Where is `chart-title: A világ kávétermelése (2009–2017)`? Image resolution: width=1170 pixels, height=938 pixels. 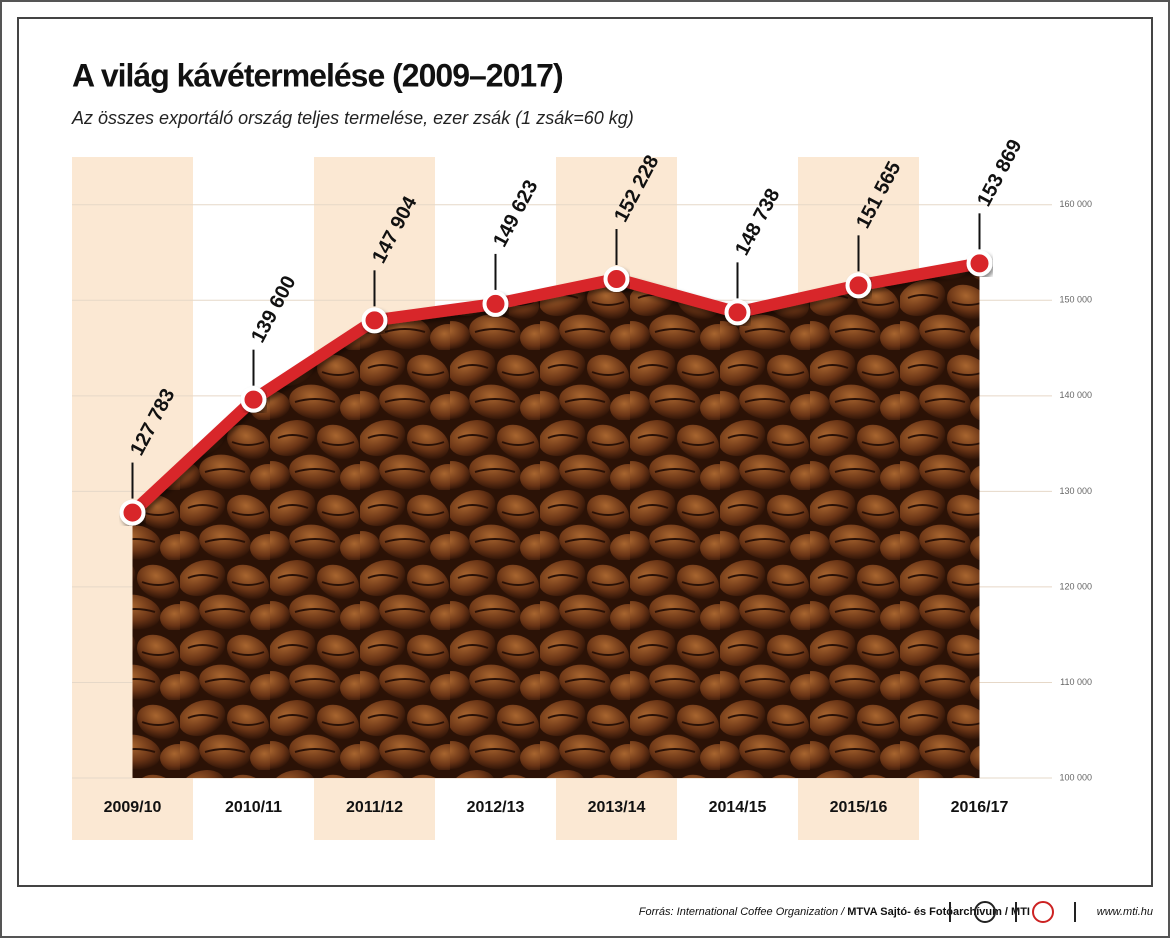 chart-title: A világ kávétermelése (2009–2017) is located at coordinates (317, 75).